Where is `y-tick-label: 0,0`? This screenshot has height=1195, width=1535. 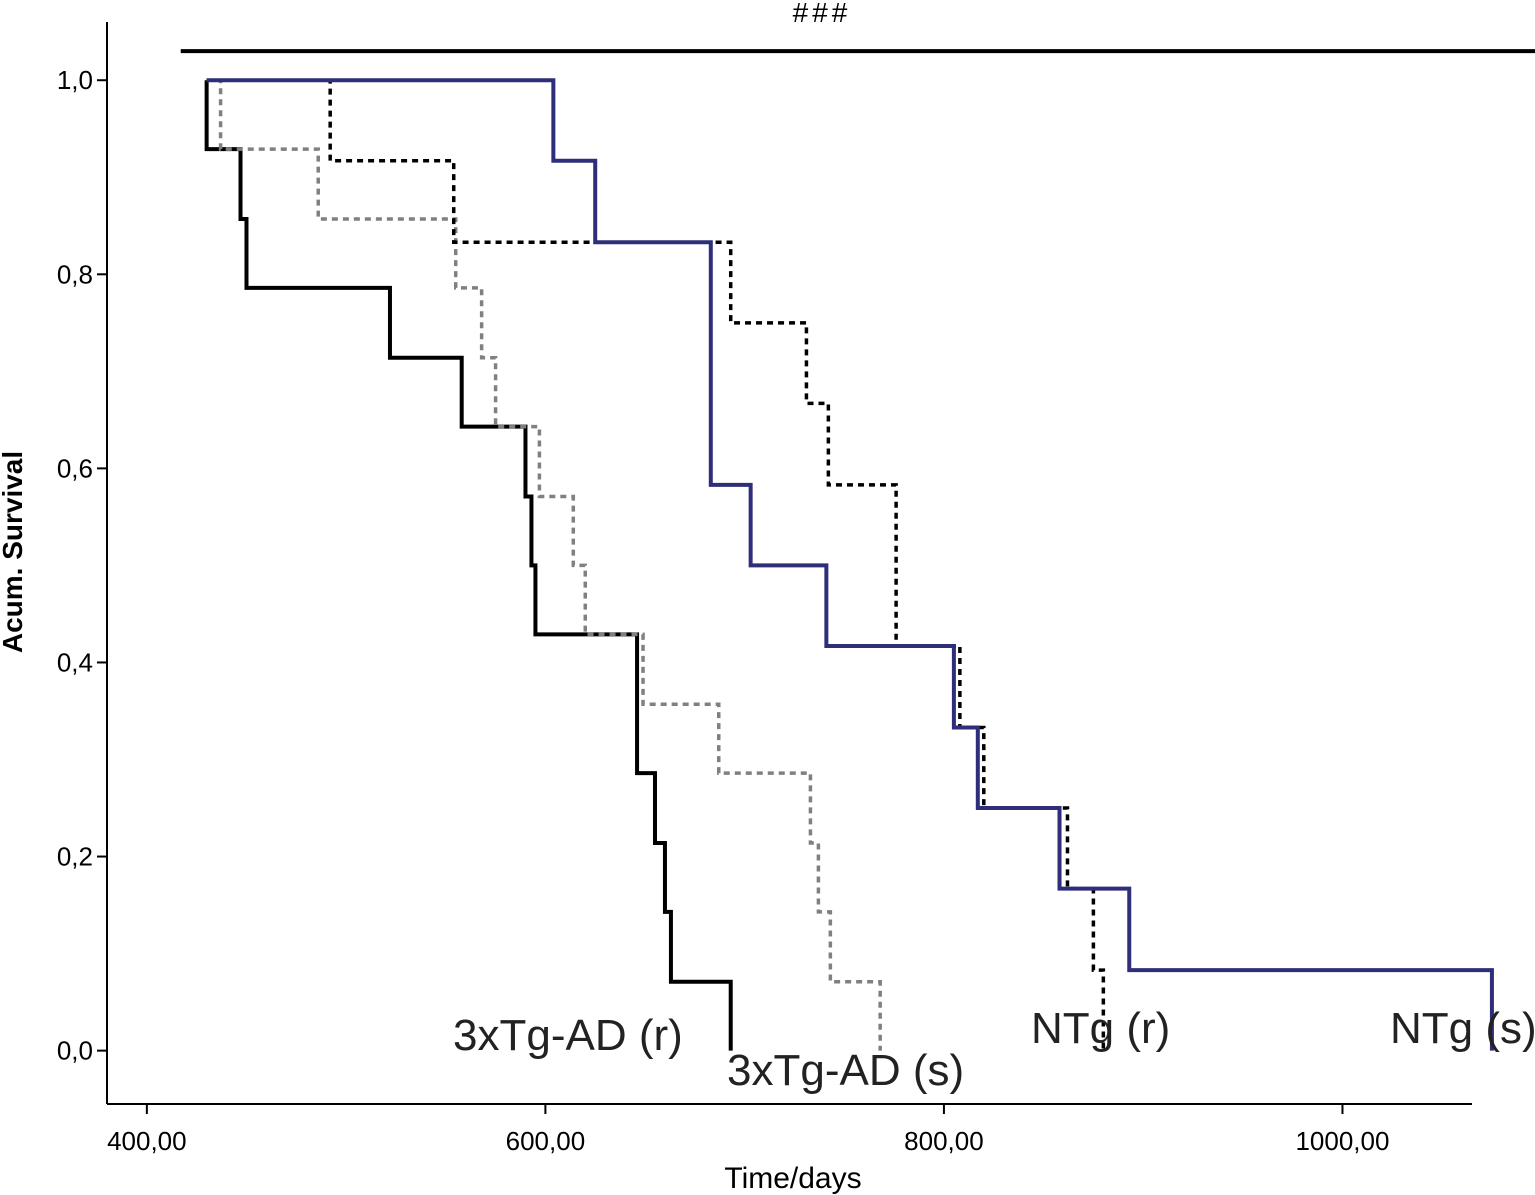 y-tick-label: 0,0 is located at coordinates (75, 1051).